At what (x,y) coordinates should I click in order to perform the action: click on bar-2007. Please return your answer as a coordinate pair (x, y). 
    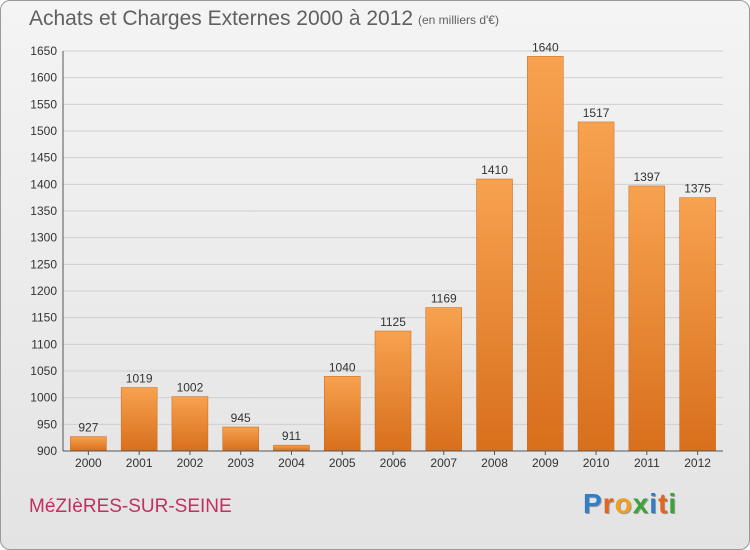
    Looking at the image, I should click on (444, 379).